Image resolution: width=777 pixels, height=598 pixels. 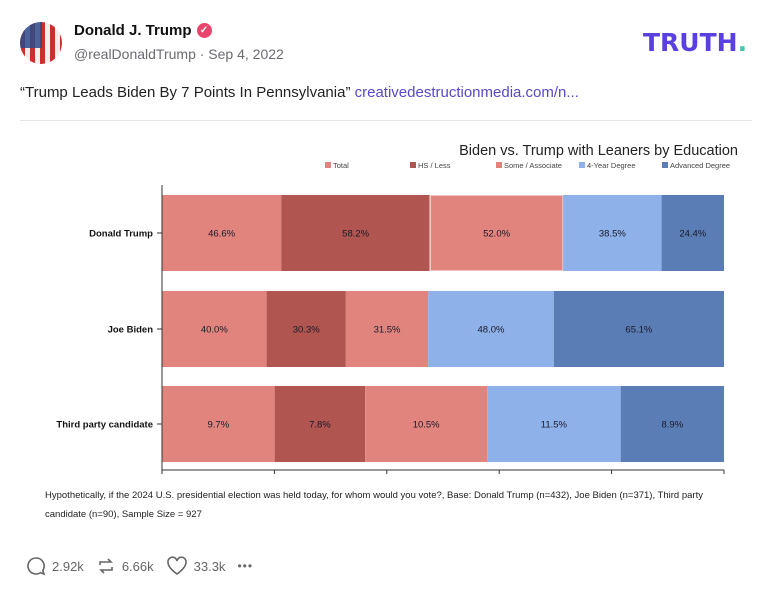 I want to click on legend-label: Advanced Degree, so click(x=700, y=165).